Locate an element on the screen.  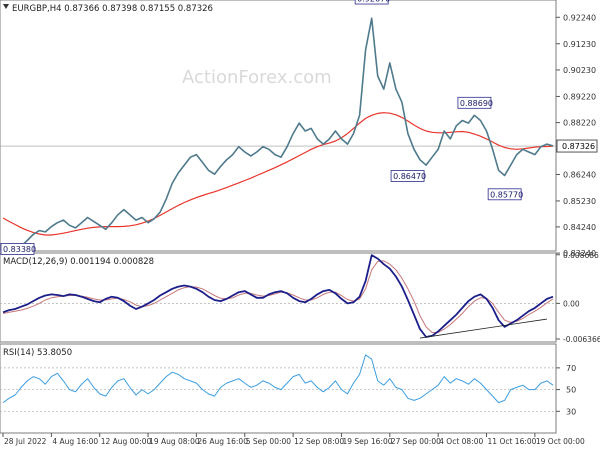
macd-panel-title: MACD(12,26,9) 0.001194 0.000828 is located at coordinates (78, 262).